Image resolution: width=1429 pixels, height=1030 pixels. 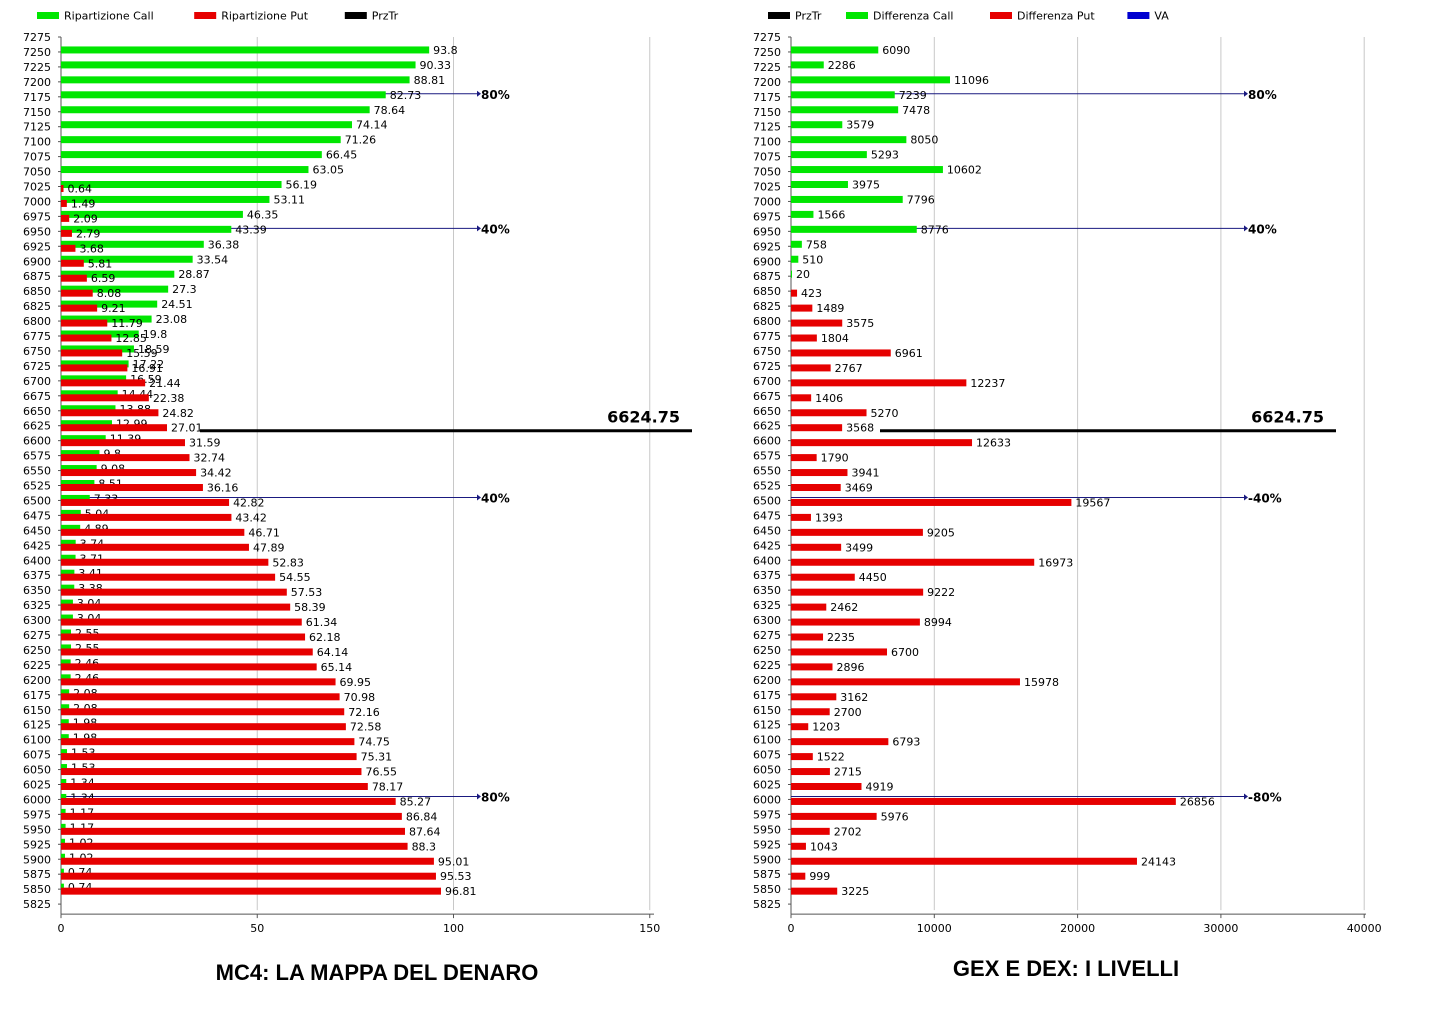 What do you see at coordinates (1220, 928) in the screenshot?
I see `x-tick-label: 30000` at bounding box center [1220, 928].